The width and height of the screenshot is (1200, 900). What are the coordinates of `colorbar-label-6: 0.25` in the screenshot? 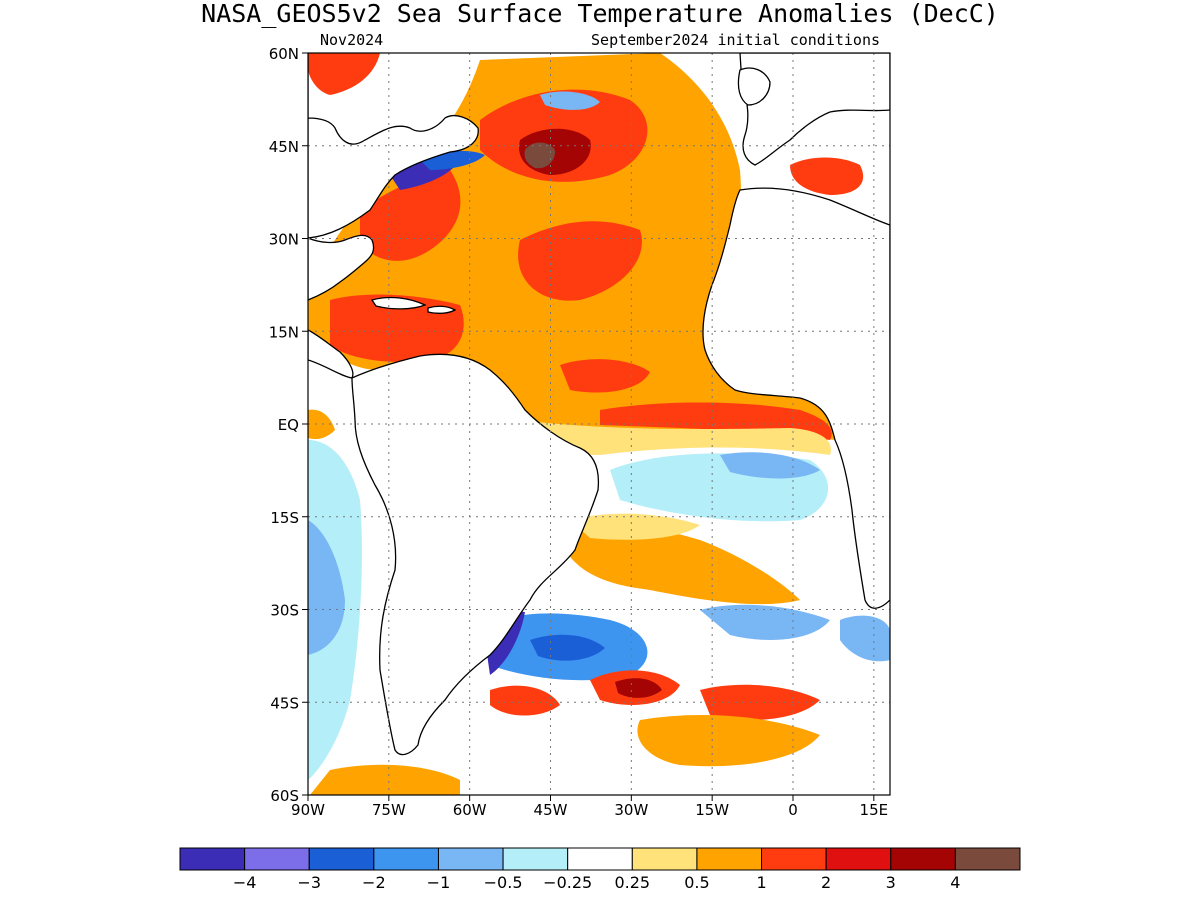 It's located at (632, 882).